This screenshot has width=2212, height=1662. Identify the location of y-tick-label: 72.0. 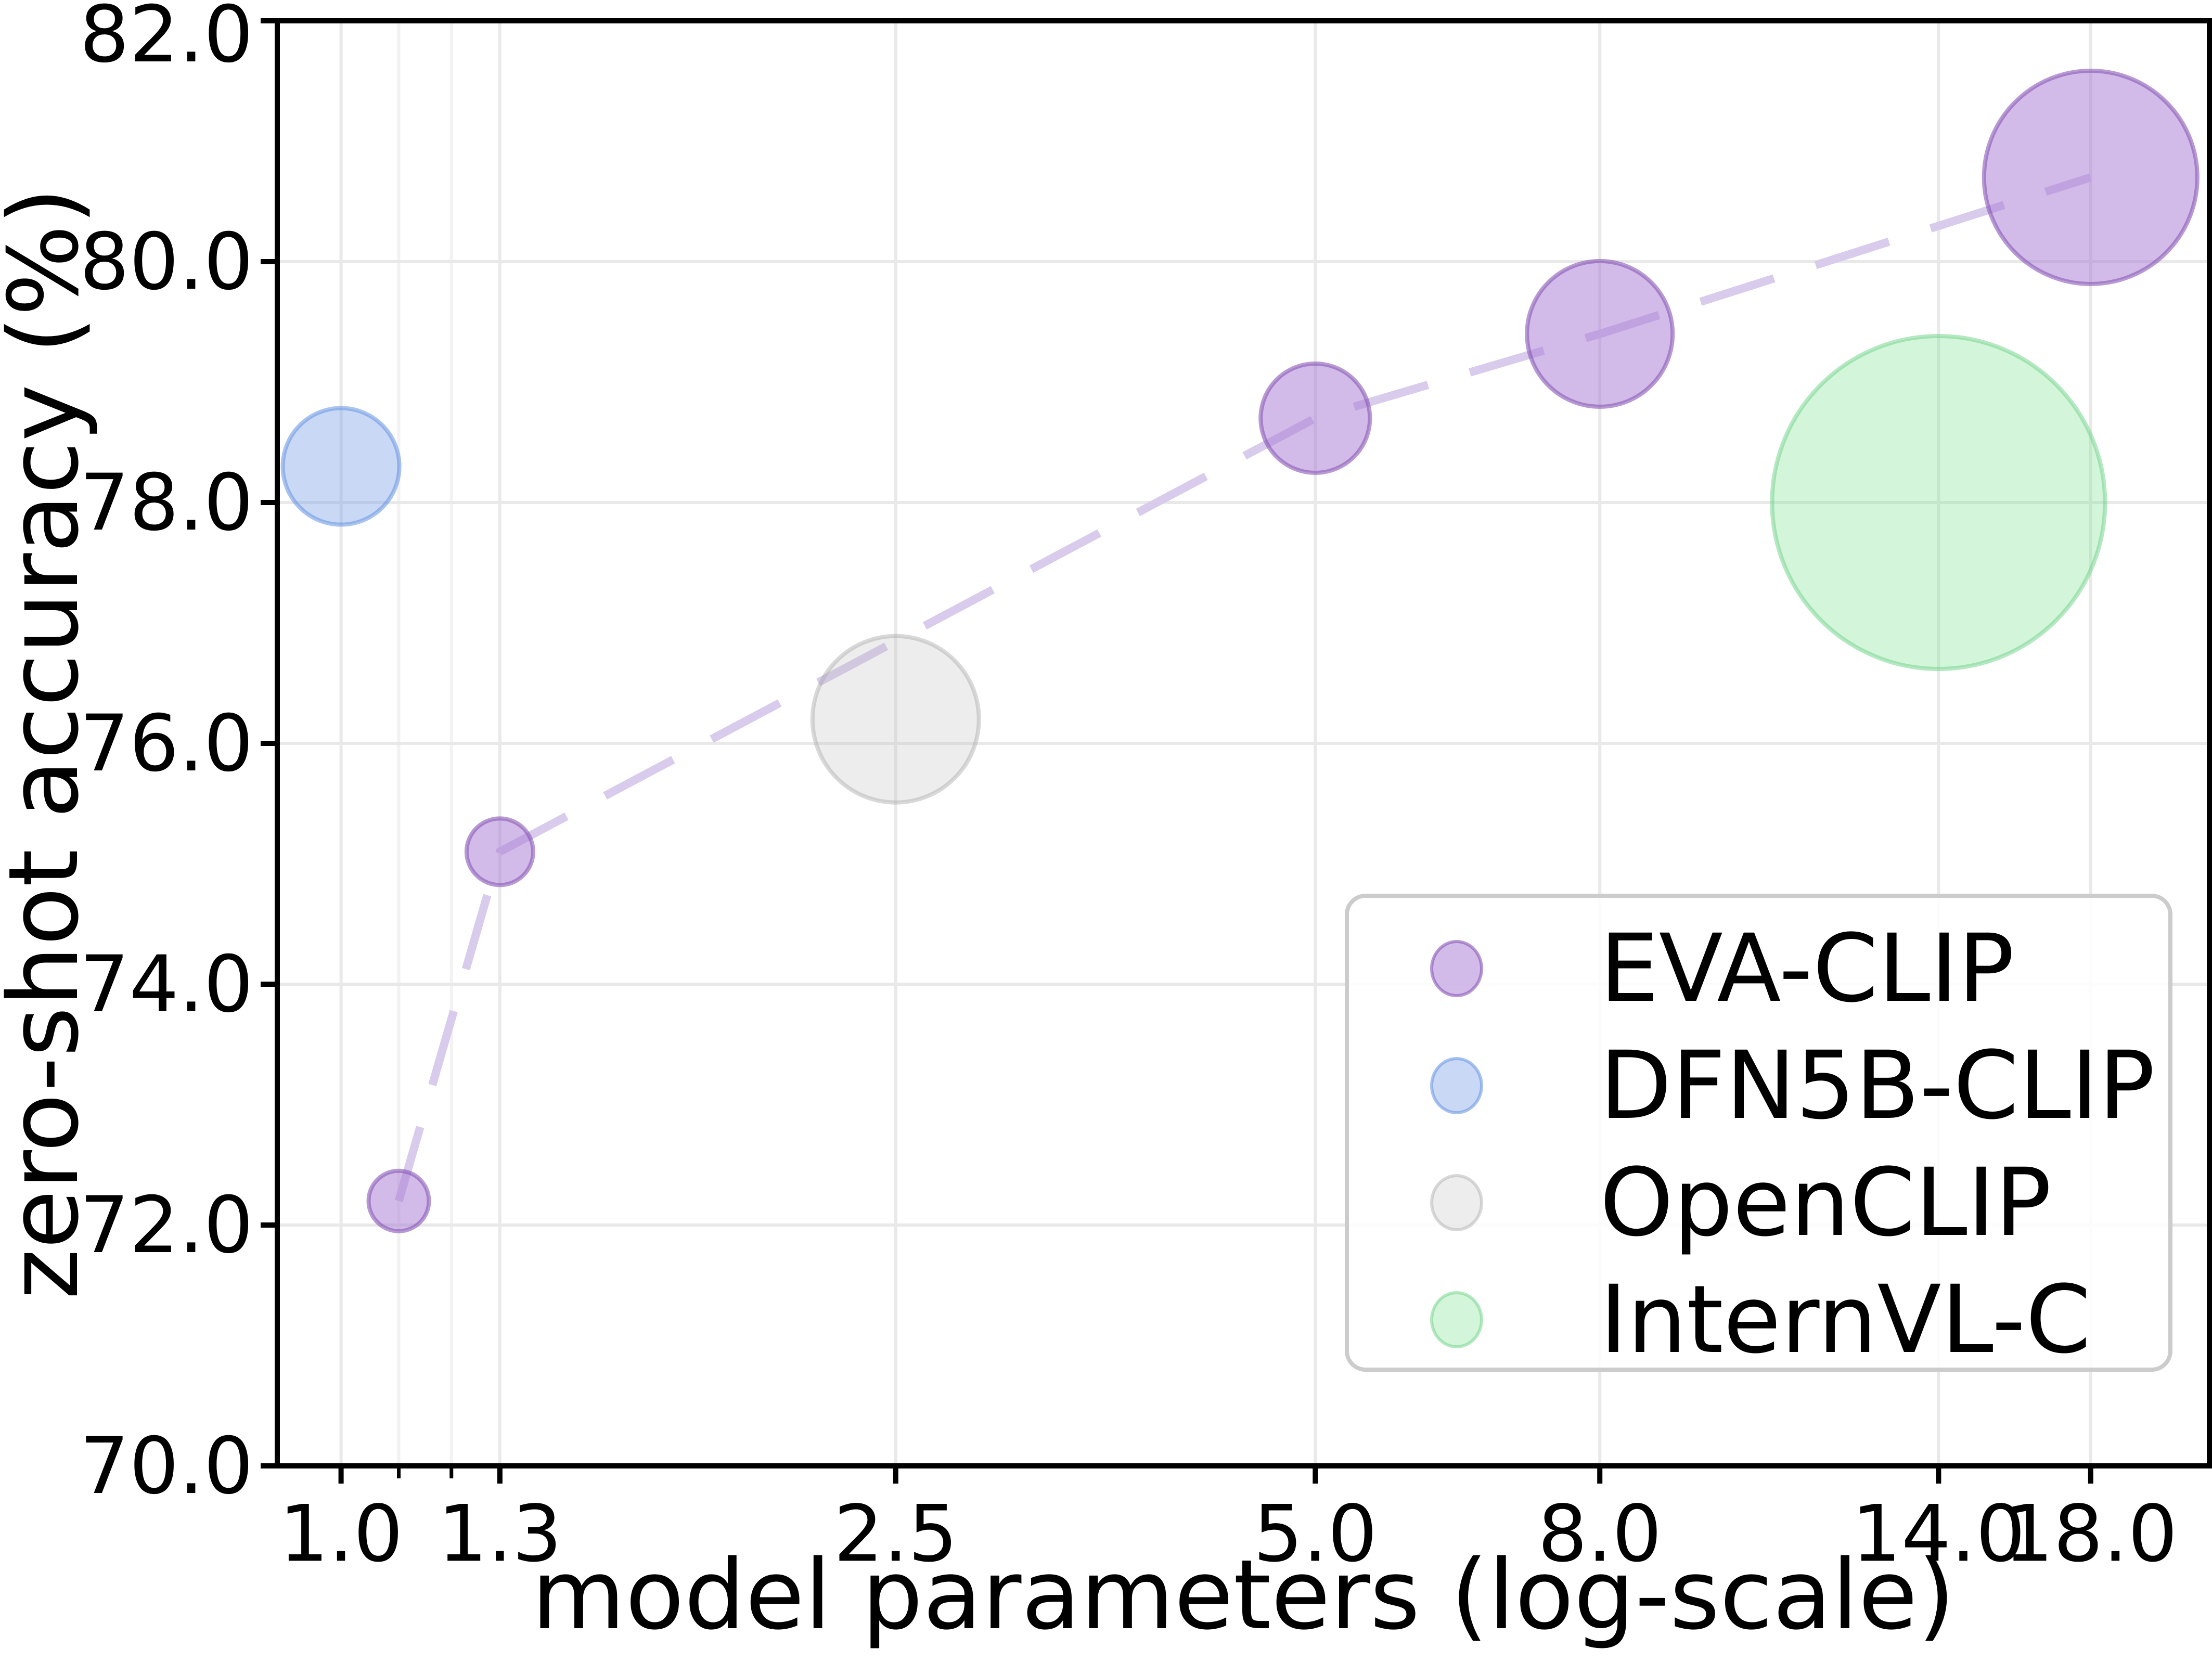
(166, 1226).